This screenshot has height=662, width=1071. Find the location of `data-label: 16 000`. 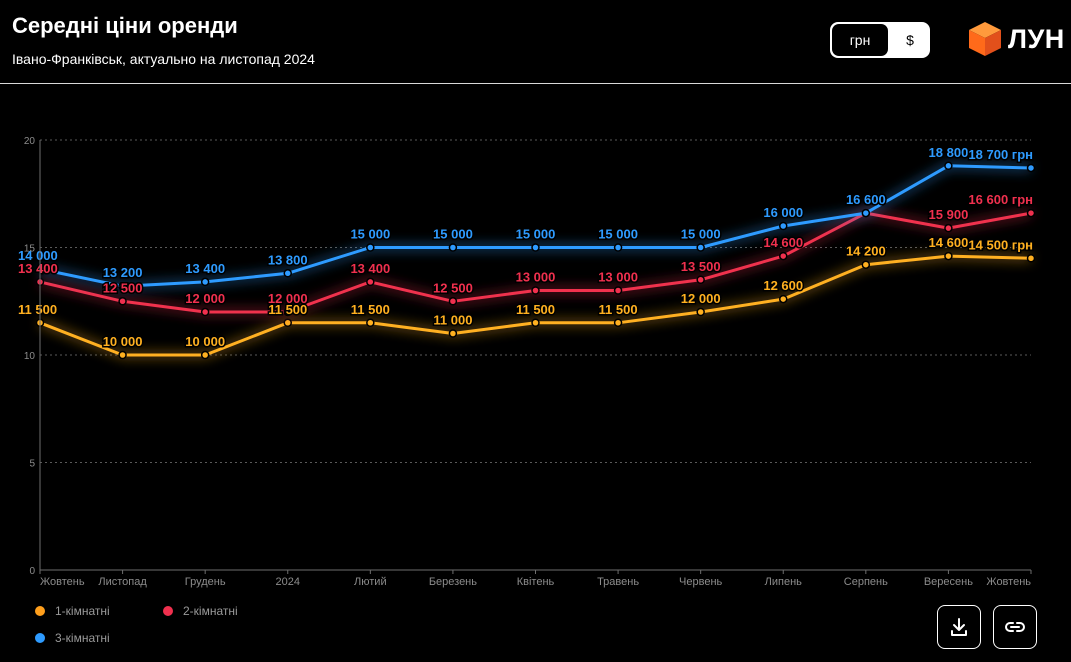

data-label: 16 000 is located at coordinates (783, 212).